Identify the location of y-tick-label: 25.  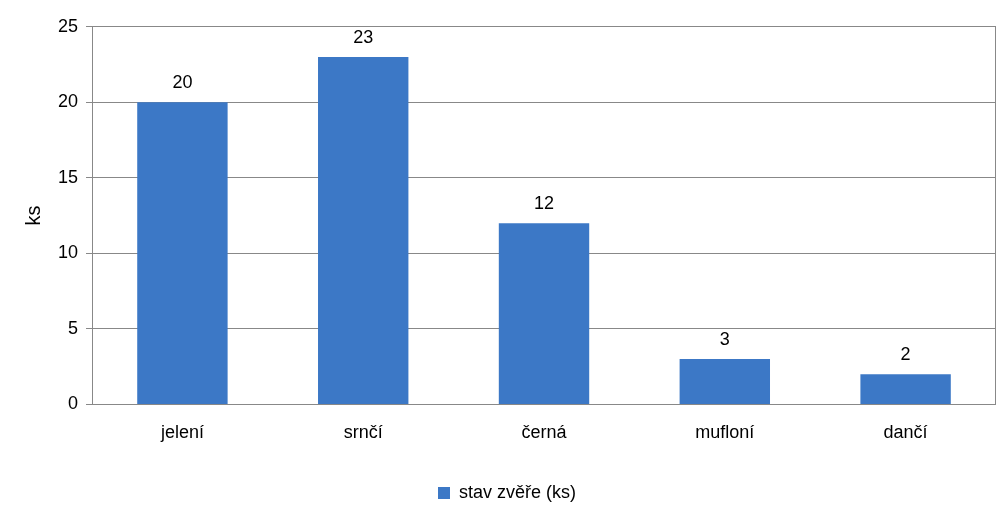
(68, 25).